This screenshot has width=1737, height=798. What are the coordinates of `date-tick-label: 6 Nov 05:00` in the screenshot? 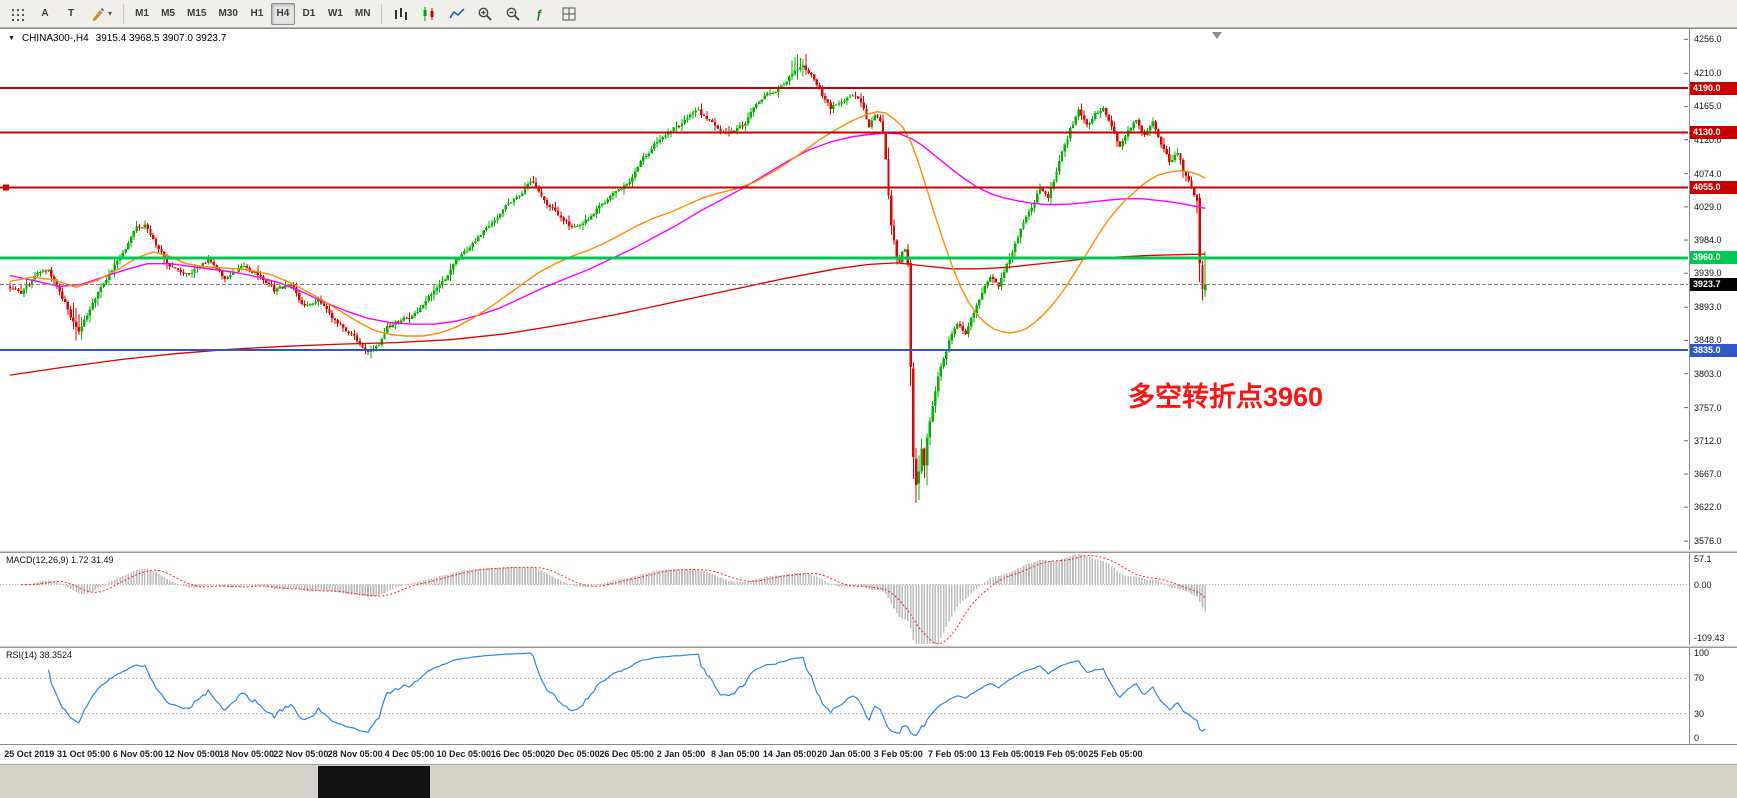 It's located at (137, 754).